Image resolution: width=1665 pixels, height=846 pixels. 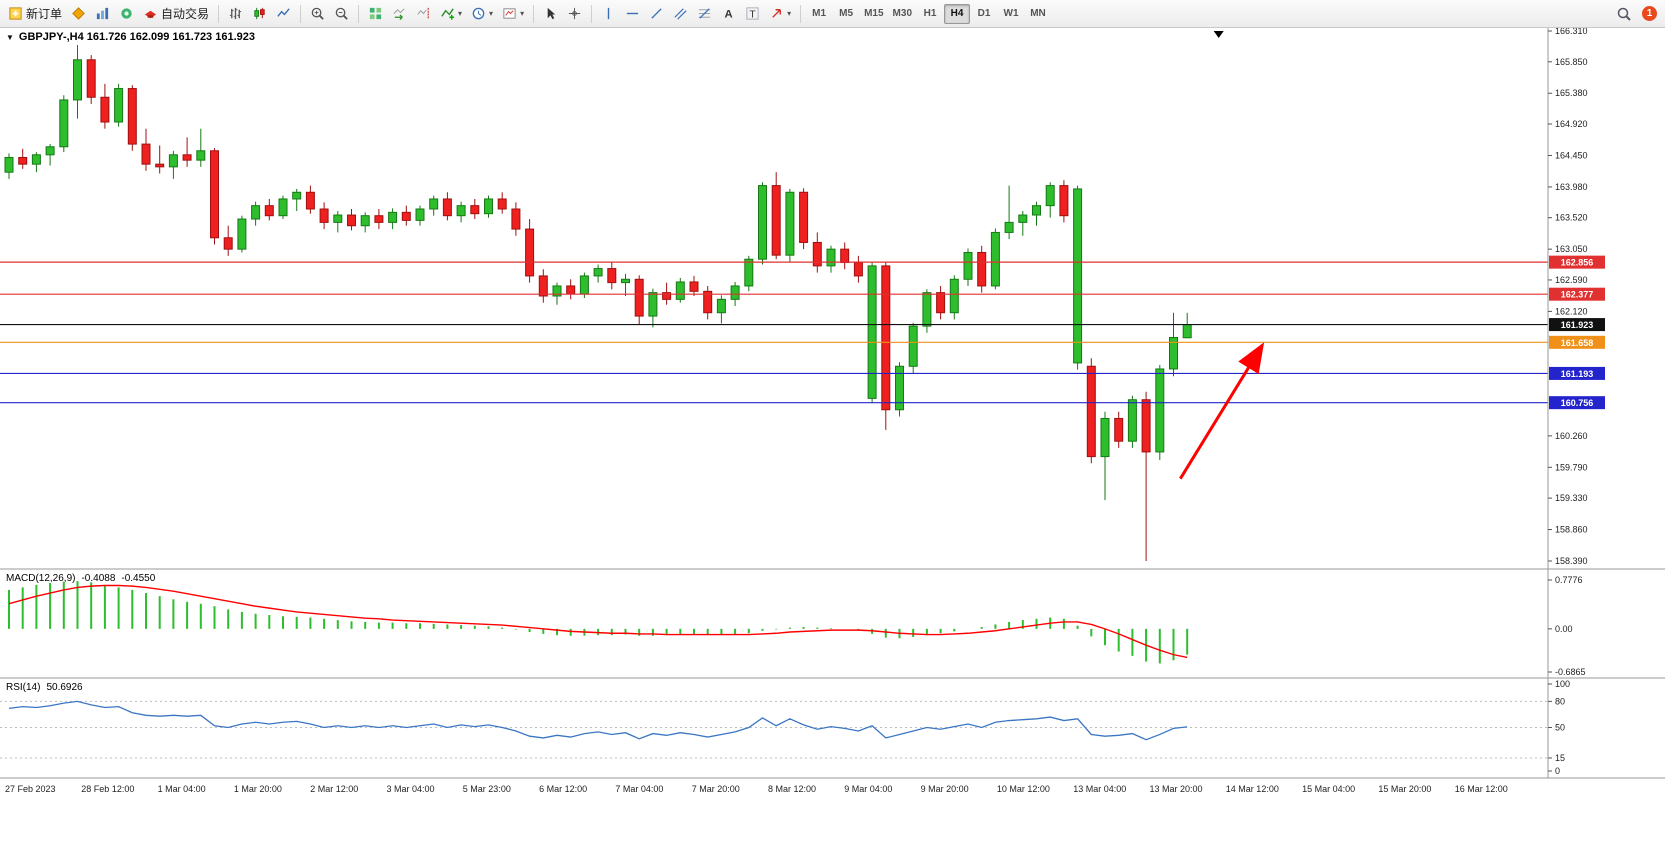 I want to click on new-order-button: 新订单, so click(x=35, y=14).